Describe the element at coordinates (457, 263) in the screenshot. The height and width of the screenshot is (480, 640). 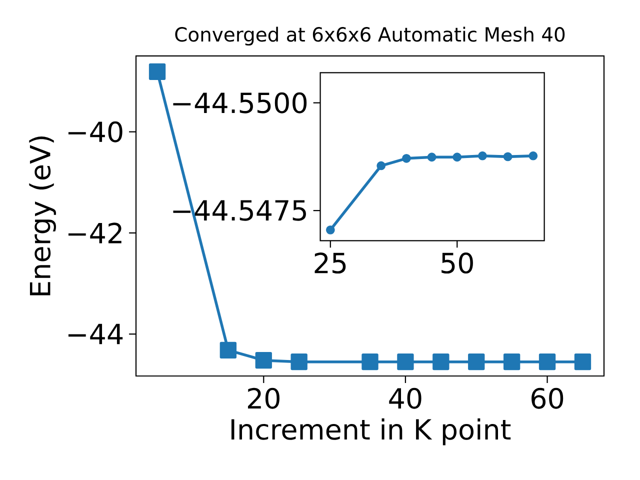
I see `x-tick-label: 50` at that location.